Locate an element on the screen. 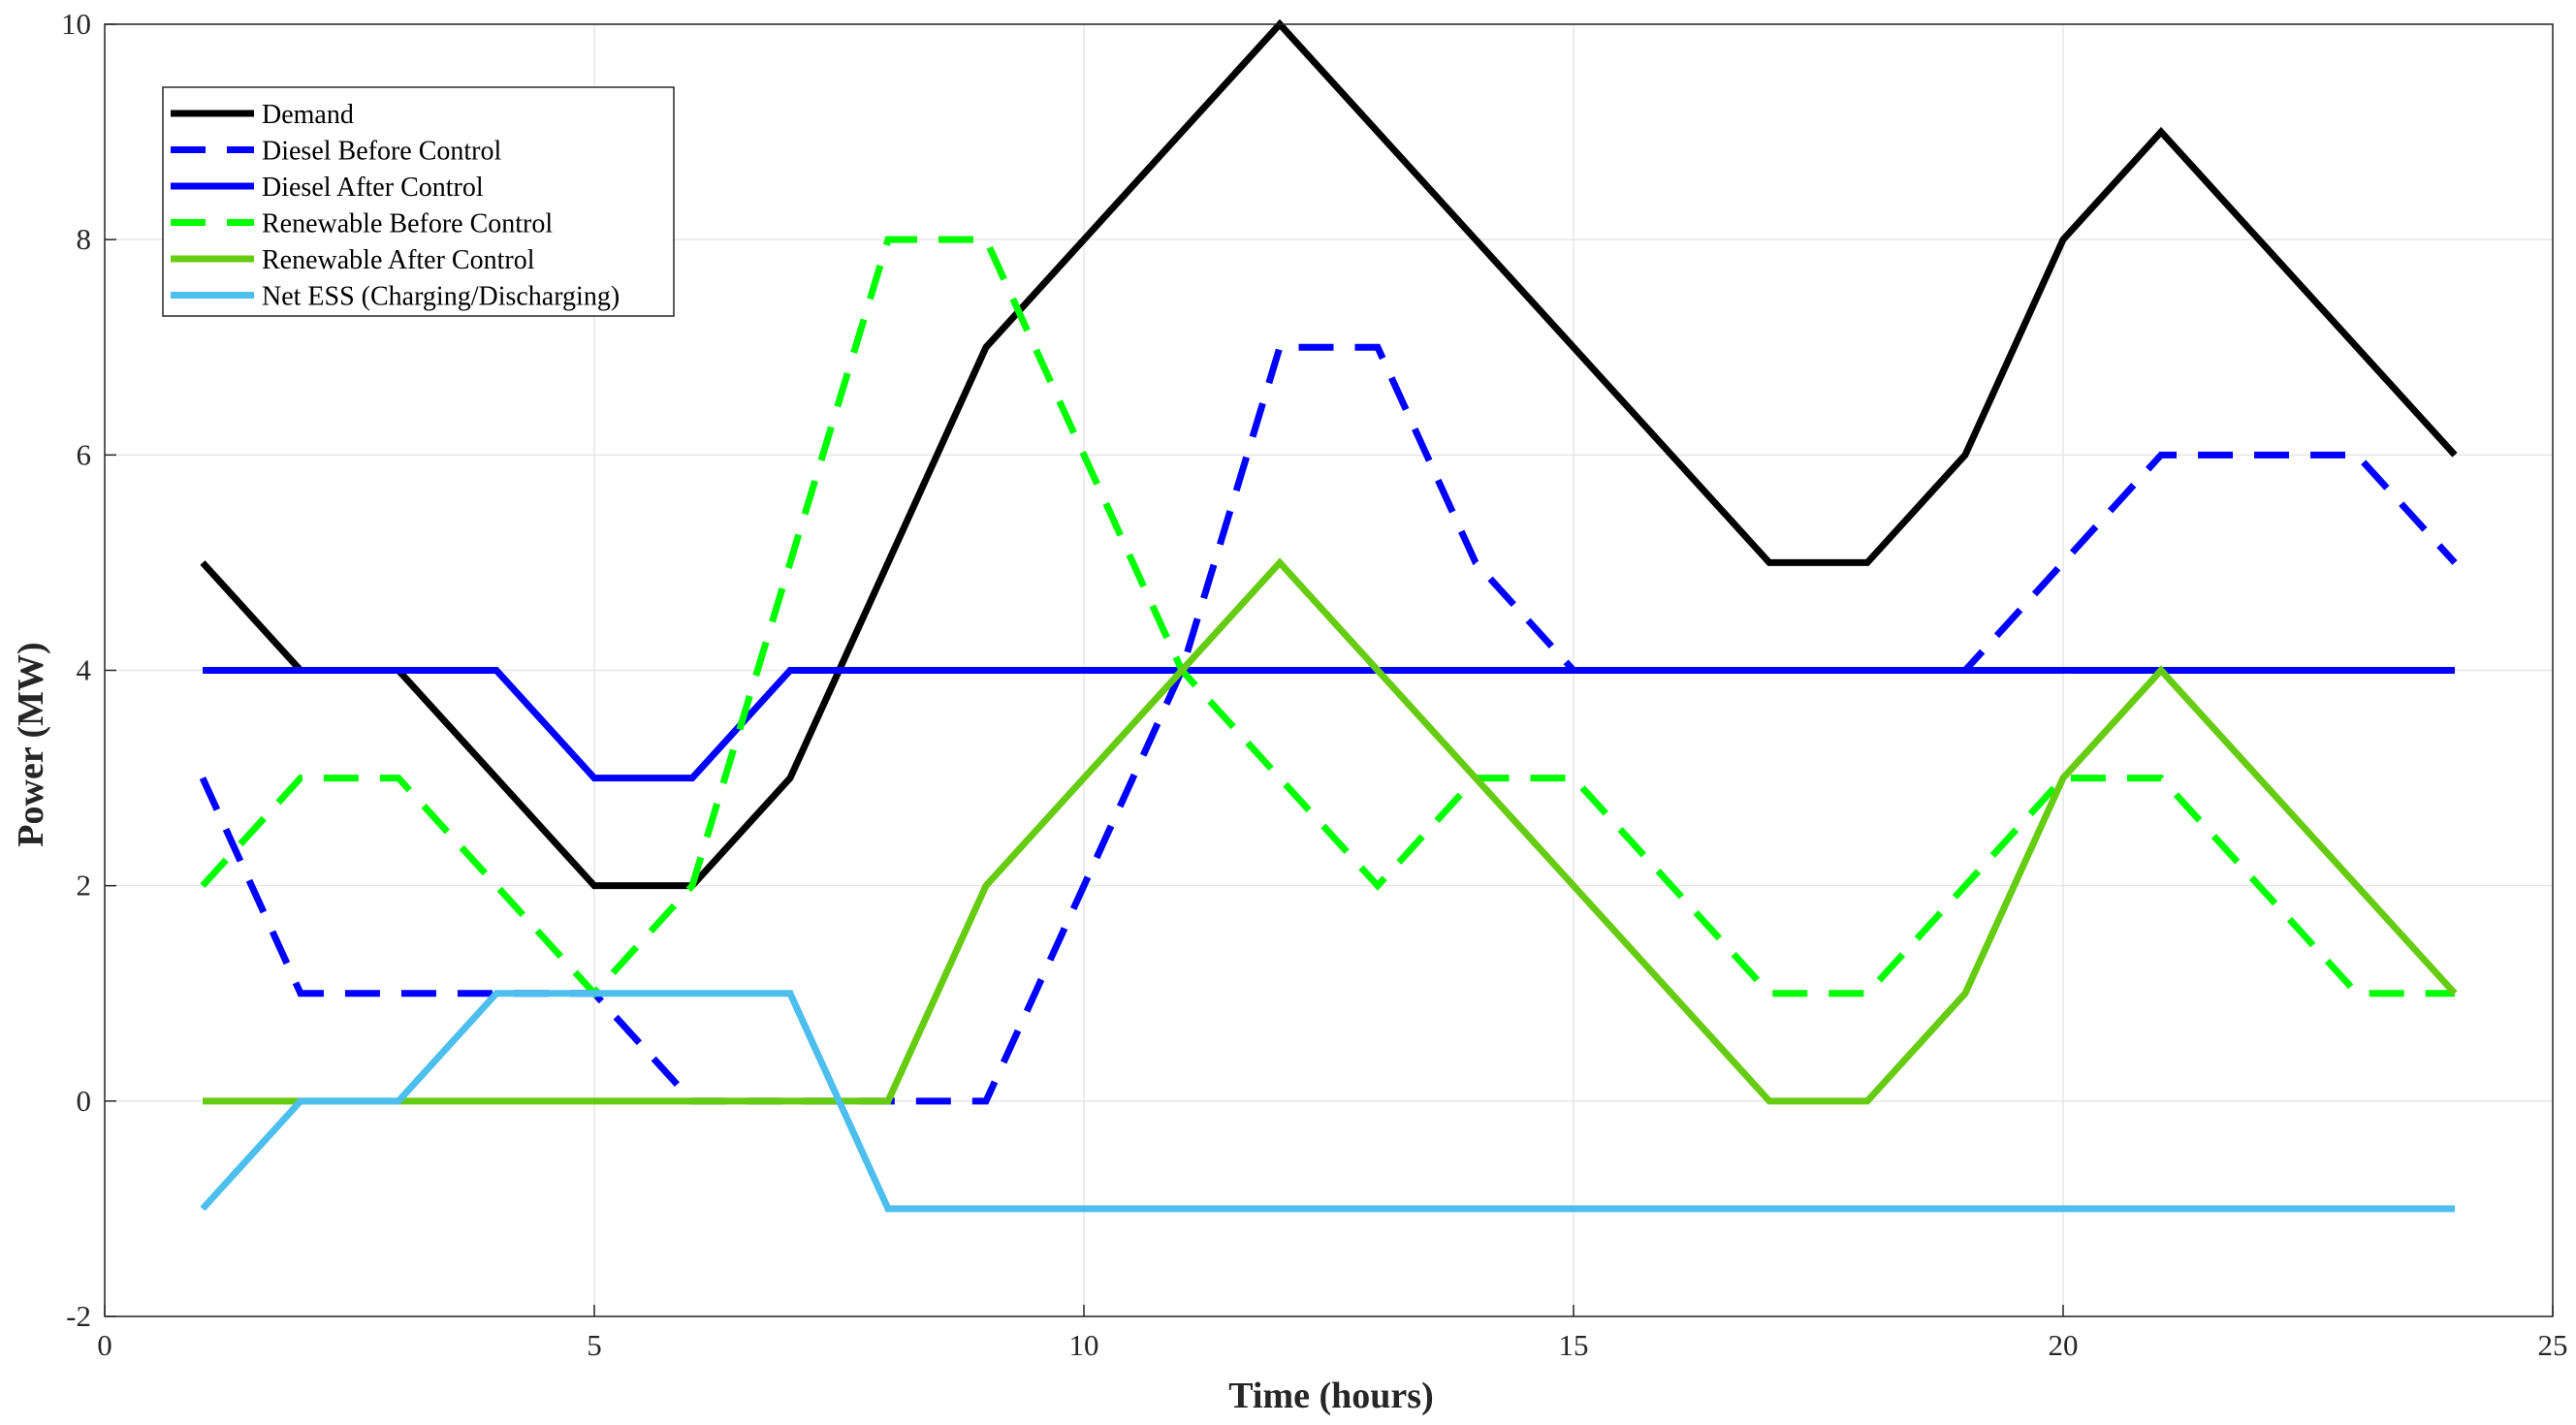 This screenshot has width=2576, height=1425. y-tick-label: 4 is located at coordinates (85, 670).